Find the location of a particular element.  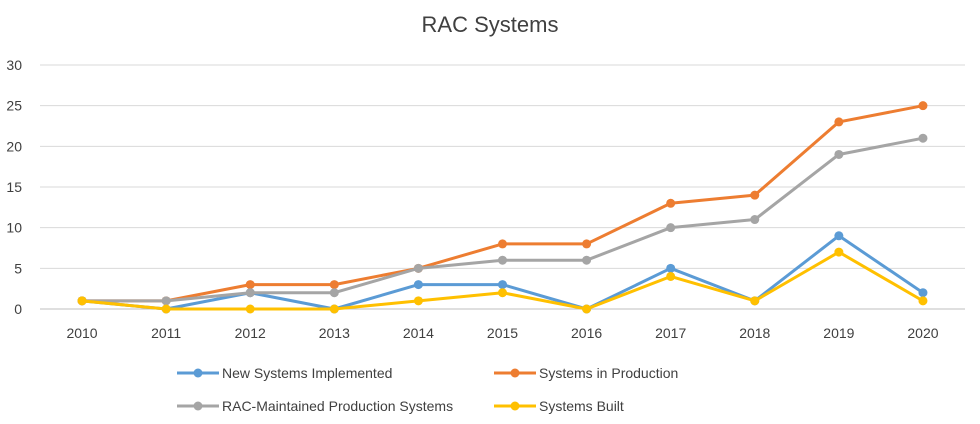

x-tick-label: 2012 is located at coordinates (250, 333).